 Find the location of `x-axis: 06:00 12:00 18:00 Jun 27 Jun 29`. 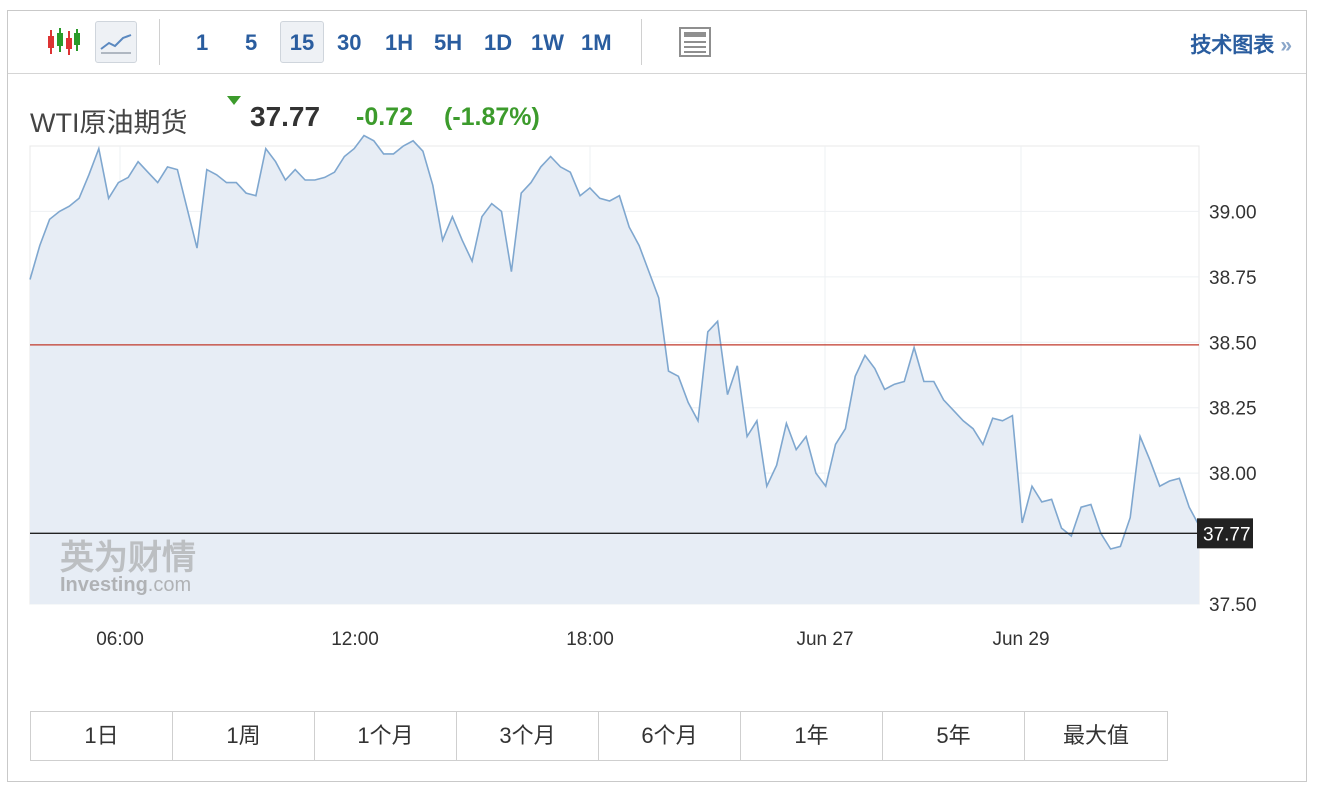

x-axis: 06:00 12:00 18:00 Jun 27 Jun 29 is located at coordinates (572, 639).